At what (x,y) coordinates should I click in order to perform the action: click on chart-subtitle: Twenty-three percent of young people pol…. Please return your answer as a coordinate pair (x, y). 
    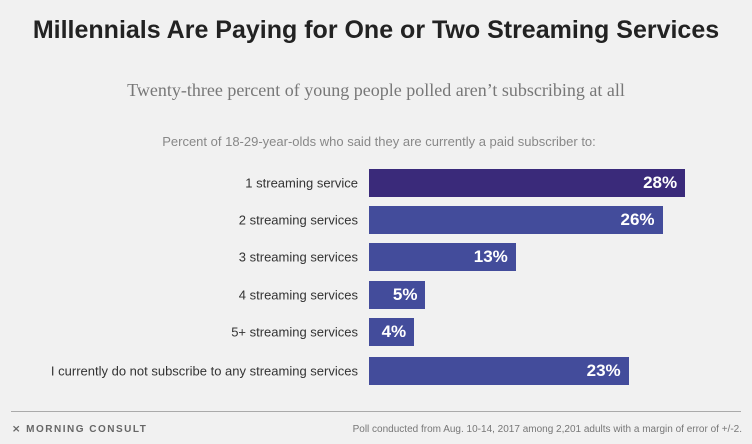
    Looking at the image, I should click on (376, 90).